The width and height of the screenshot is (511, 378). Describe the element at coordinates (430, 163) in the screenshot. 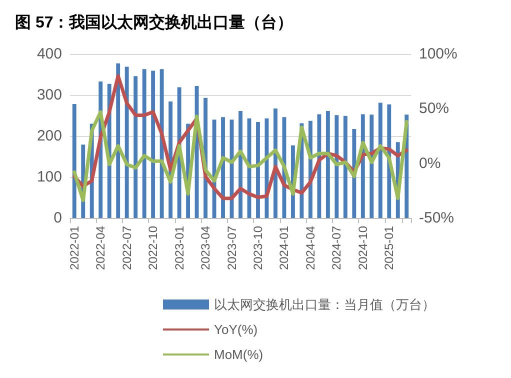

I see `y2-tick-label: 0%` at that location.